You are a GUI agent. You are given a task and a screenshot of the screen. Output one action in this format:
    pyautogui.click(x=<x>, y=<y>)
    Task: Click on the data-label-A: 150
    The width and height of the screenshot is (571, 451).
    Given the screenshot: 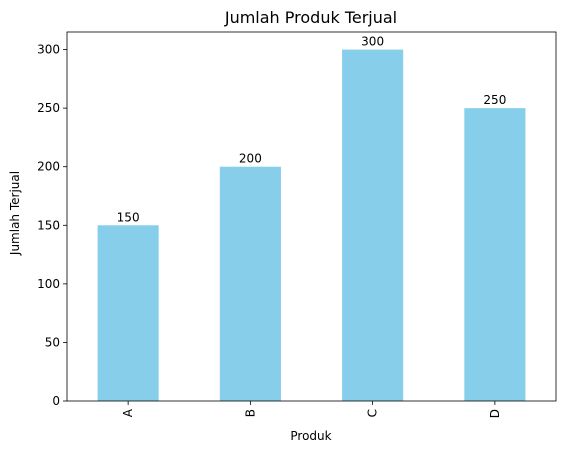 What is the action you would take?
    pyautogui.click(x=128, y=217)
    